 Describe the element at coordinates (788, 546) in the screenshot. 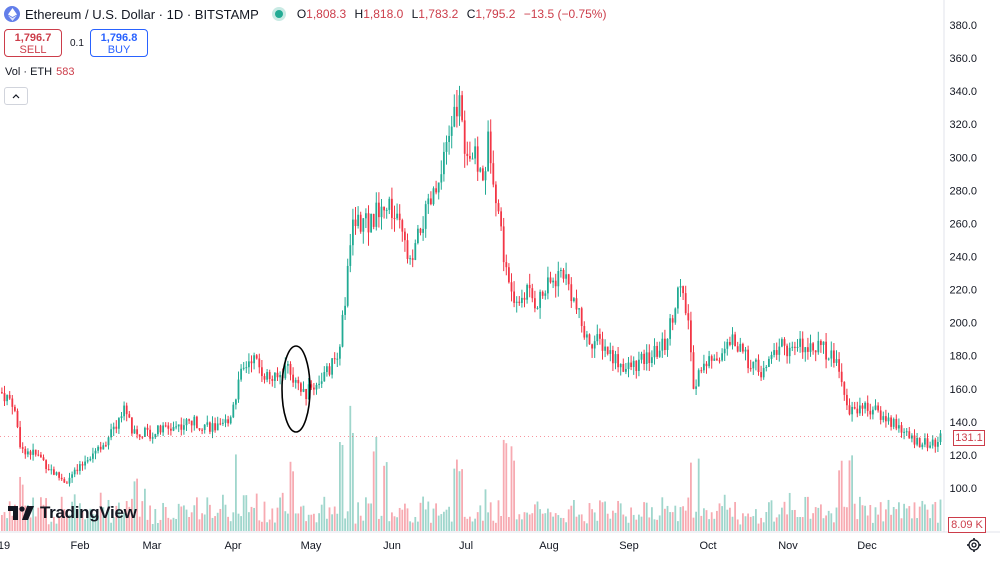

I see `x-tick-label: Nov` at that location.